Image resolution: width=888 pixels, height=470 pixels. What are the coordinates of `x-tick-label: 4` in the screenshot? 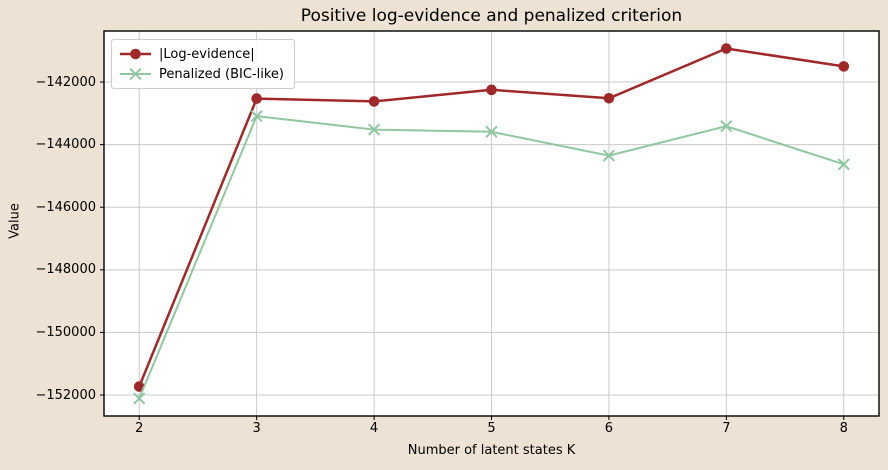 It's located at (374, 428).